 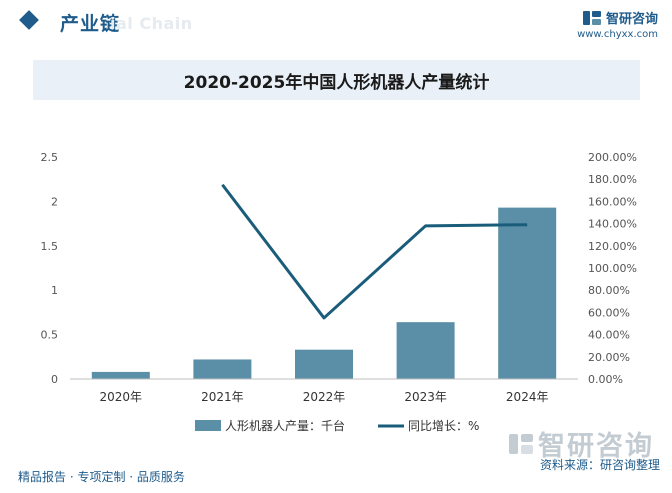 What do you see at coordinates (612, 268) in the screenshot?
I see `y-right-tick-label: 100.00%` at bounding box center [612, 268].